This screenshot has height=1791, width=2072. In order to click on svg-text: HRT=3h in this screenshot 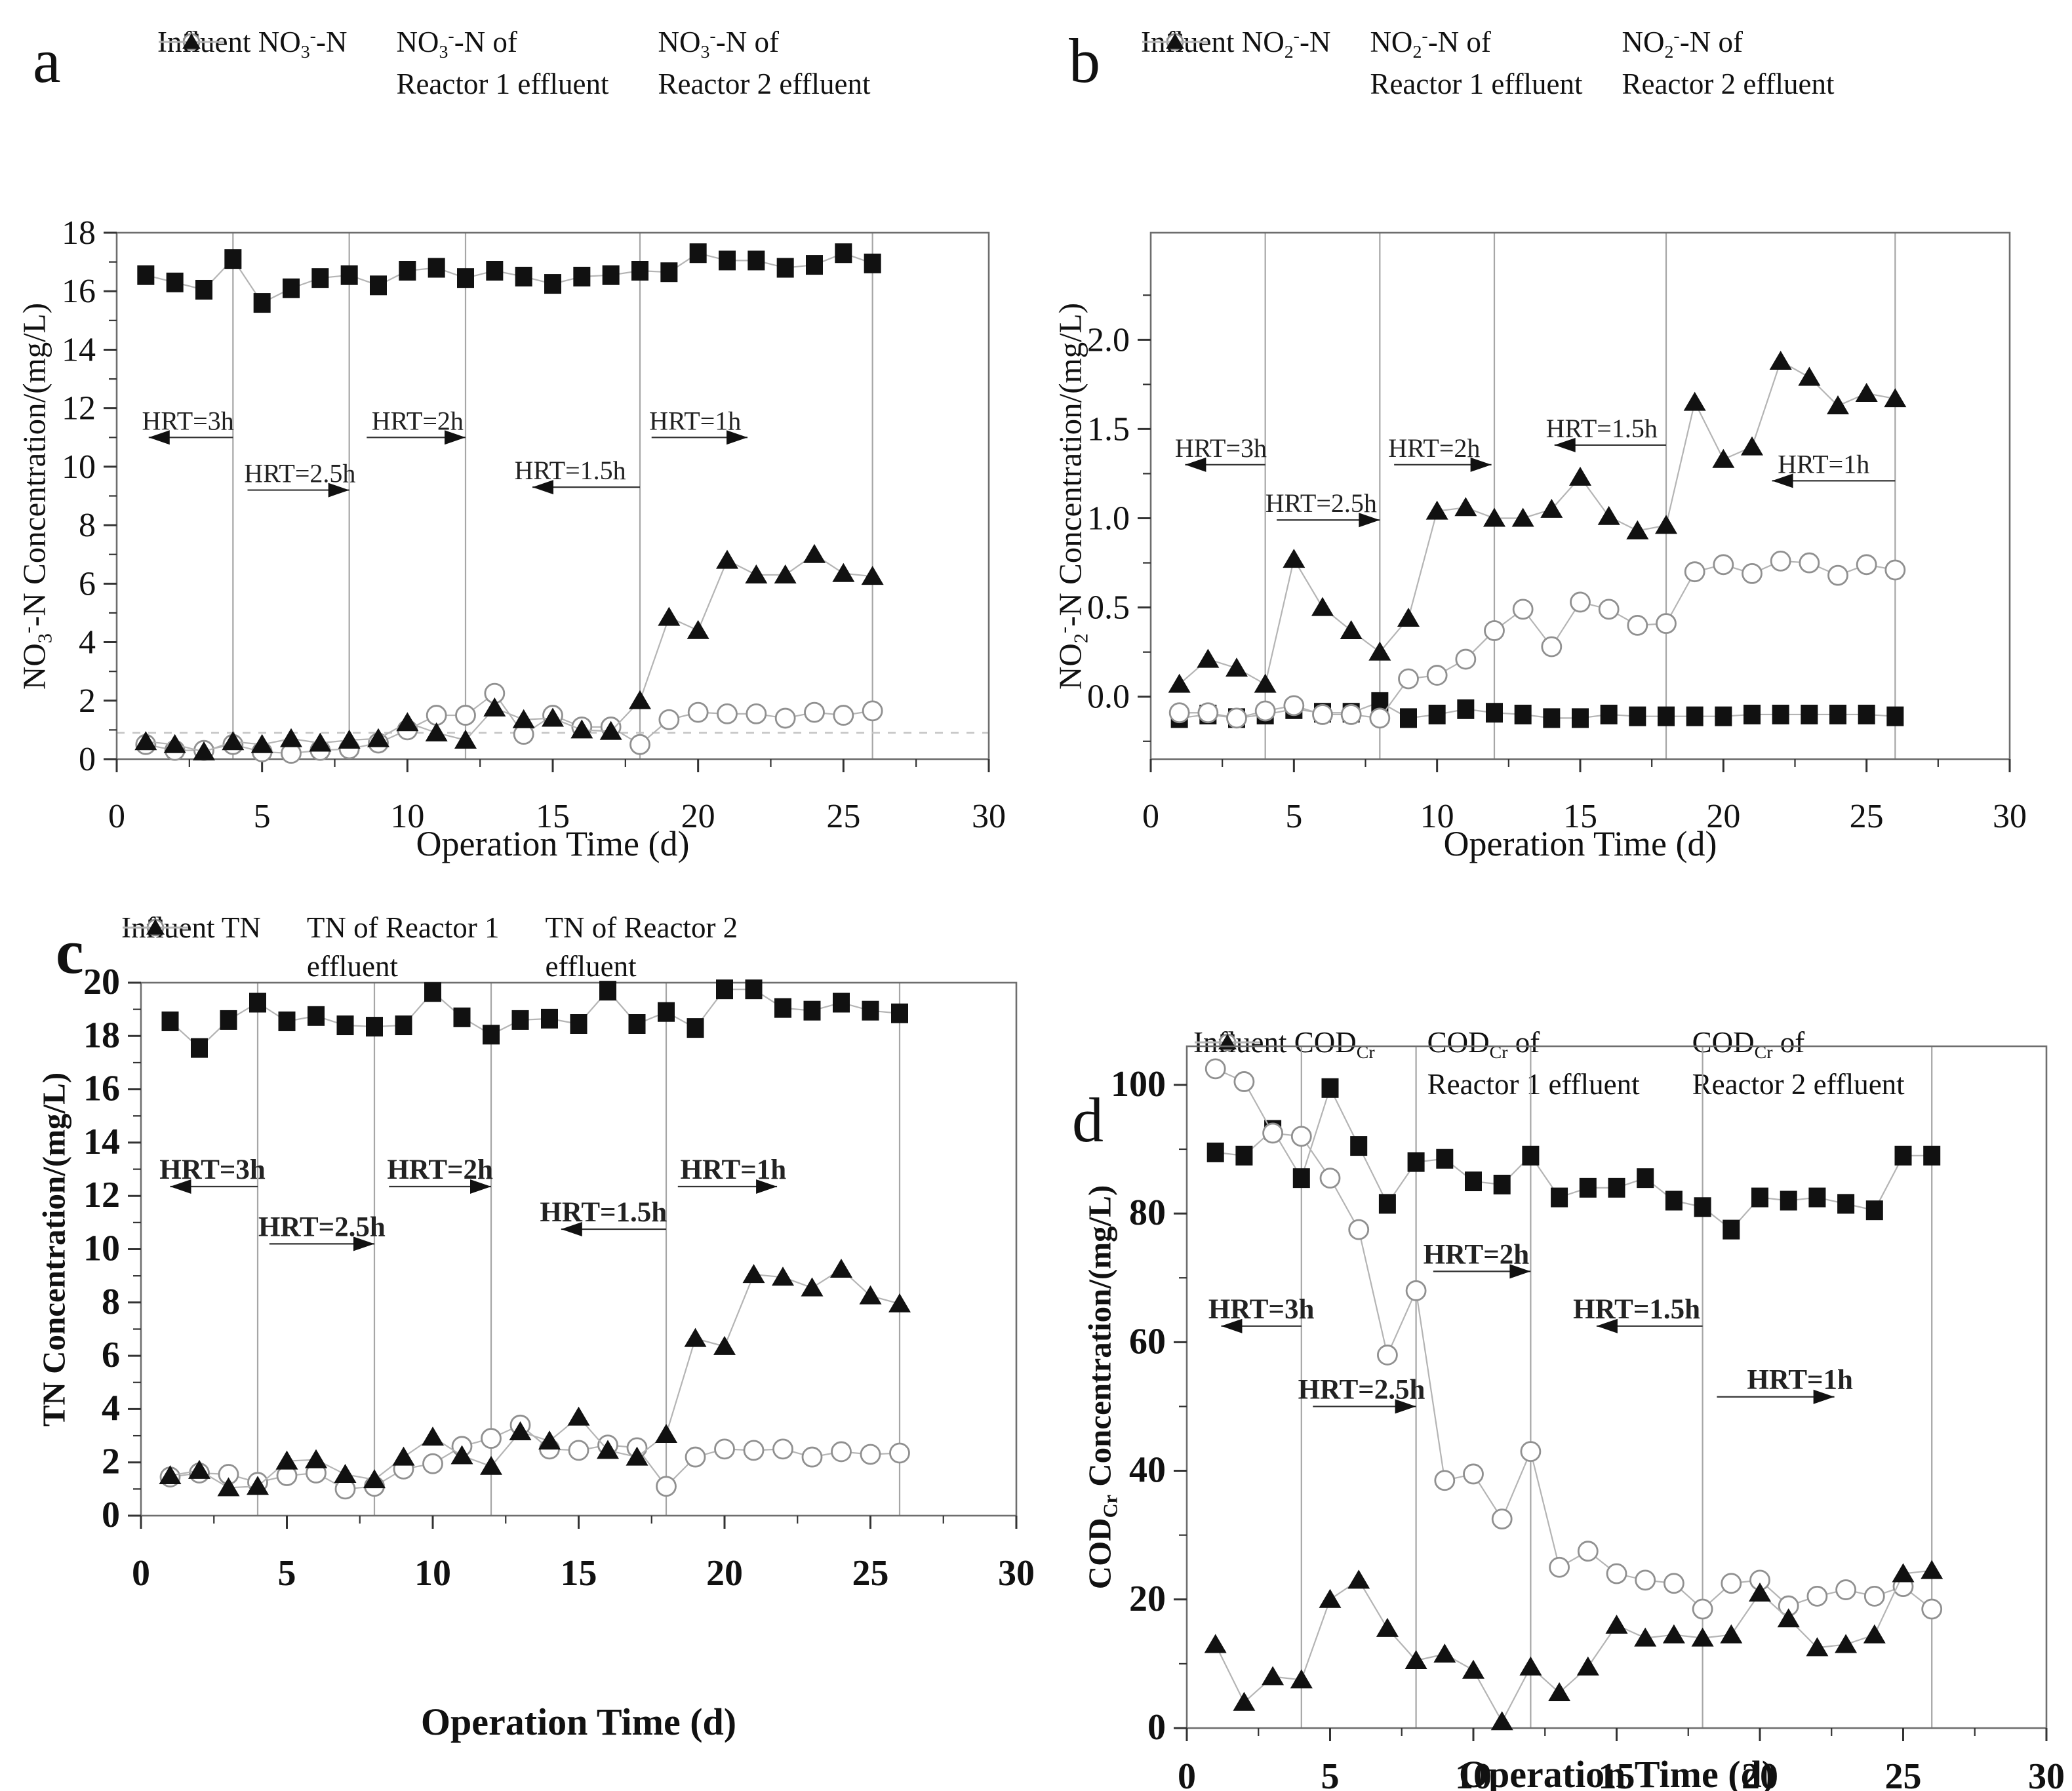, I will do `click(1221, 448)`.